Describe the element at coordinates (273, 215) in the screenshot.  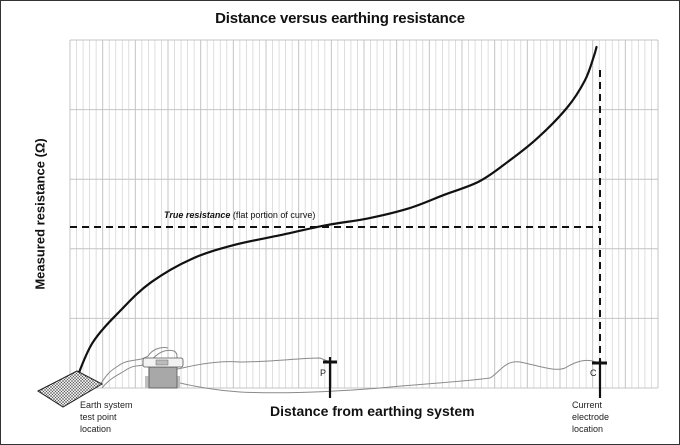
I see `annotation-rest: (flat portion of curve)` at that location.